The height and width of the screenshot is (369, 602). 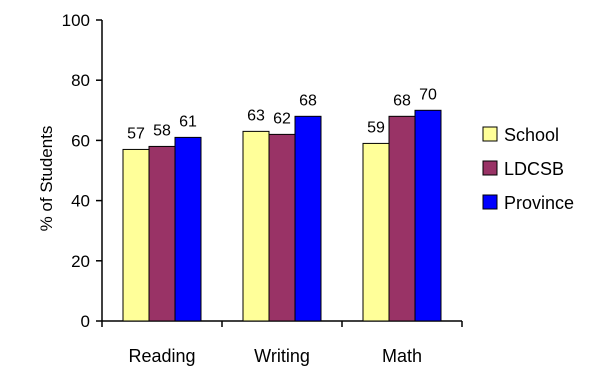 What do you see at coordinates (80, 140) in the screenshot?
I see `y-tick-label: 60` at bounding box center [80, 140].